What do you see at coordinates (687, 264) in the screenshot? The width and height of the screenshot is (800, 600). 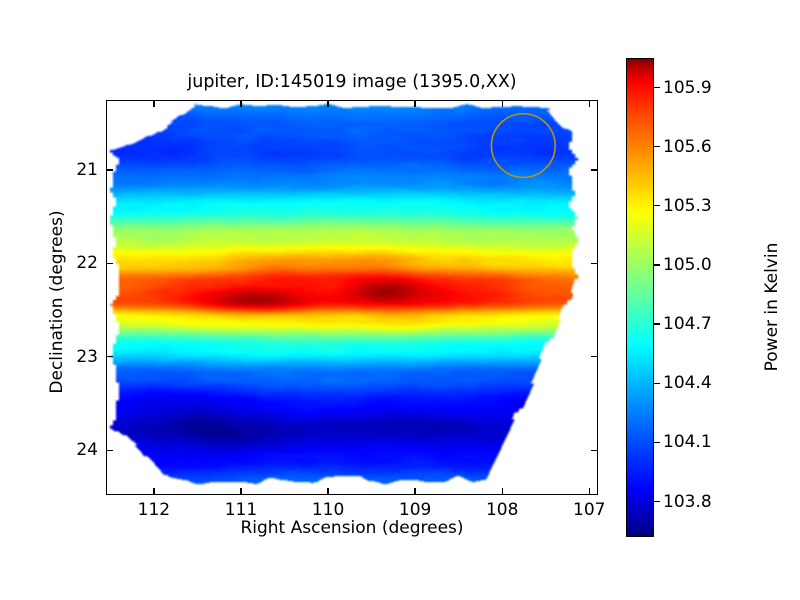 I see `colorbar-tick-label-105.0: 105.0` at bounding box center [687, 264].